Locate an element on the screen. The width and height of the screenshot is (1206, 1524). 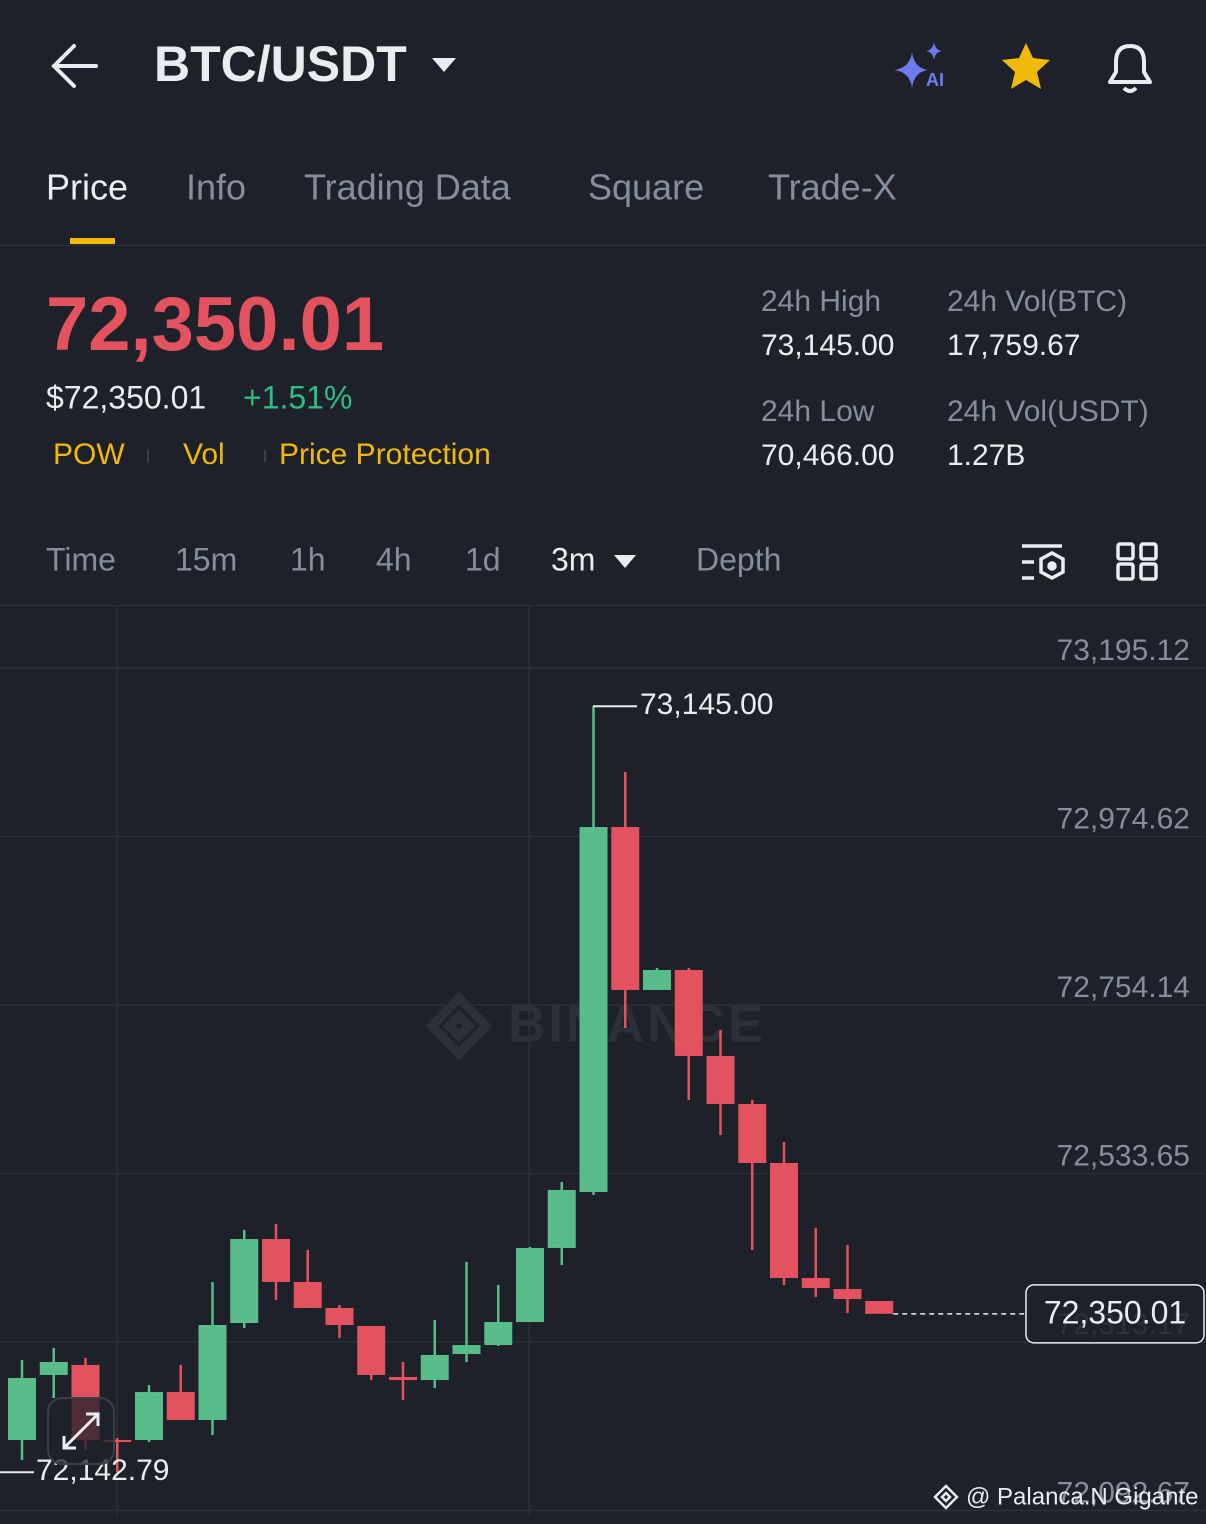
last-price-label: 72,350.01 is located at coordinates (1115, 1312).